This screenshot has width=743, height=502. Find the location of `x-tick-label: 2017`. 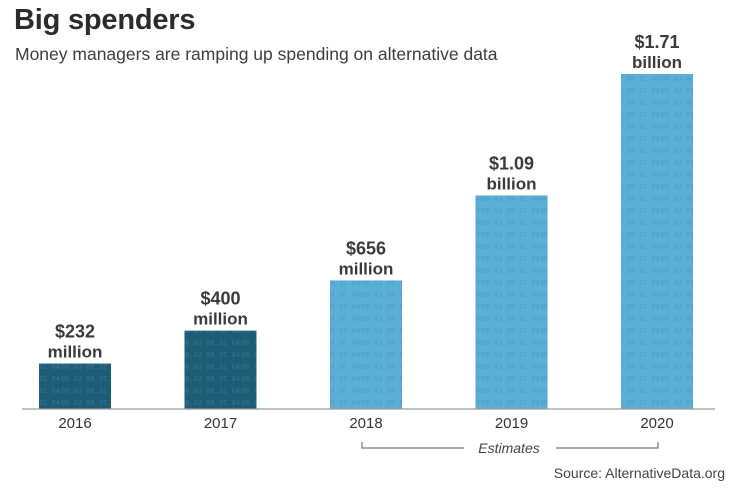

x-tick-label: 2017 is located at coordinates (220, 423).